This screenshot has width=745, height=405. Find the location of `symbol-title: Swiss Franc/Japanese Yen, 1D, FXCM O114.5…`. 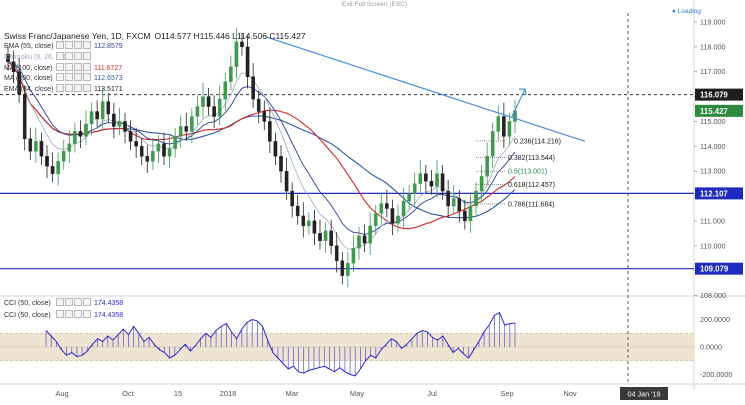

symbol-title: Swiss Franc/Japanese Yen, 1D, FXCM O114.5… is located at coordinates (155, 36).